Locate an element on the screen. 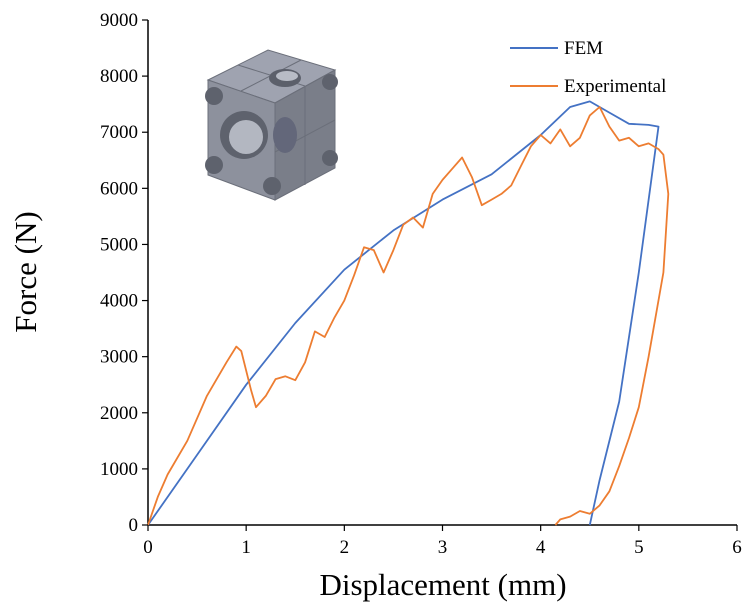 Image resolution: width=745 pixels, height=608 pixels. y-tick-label: 6000 is located at coordinates (119, 188).